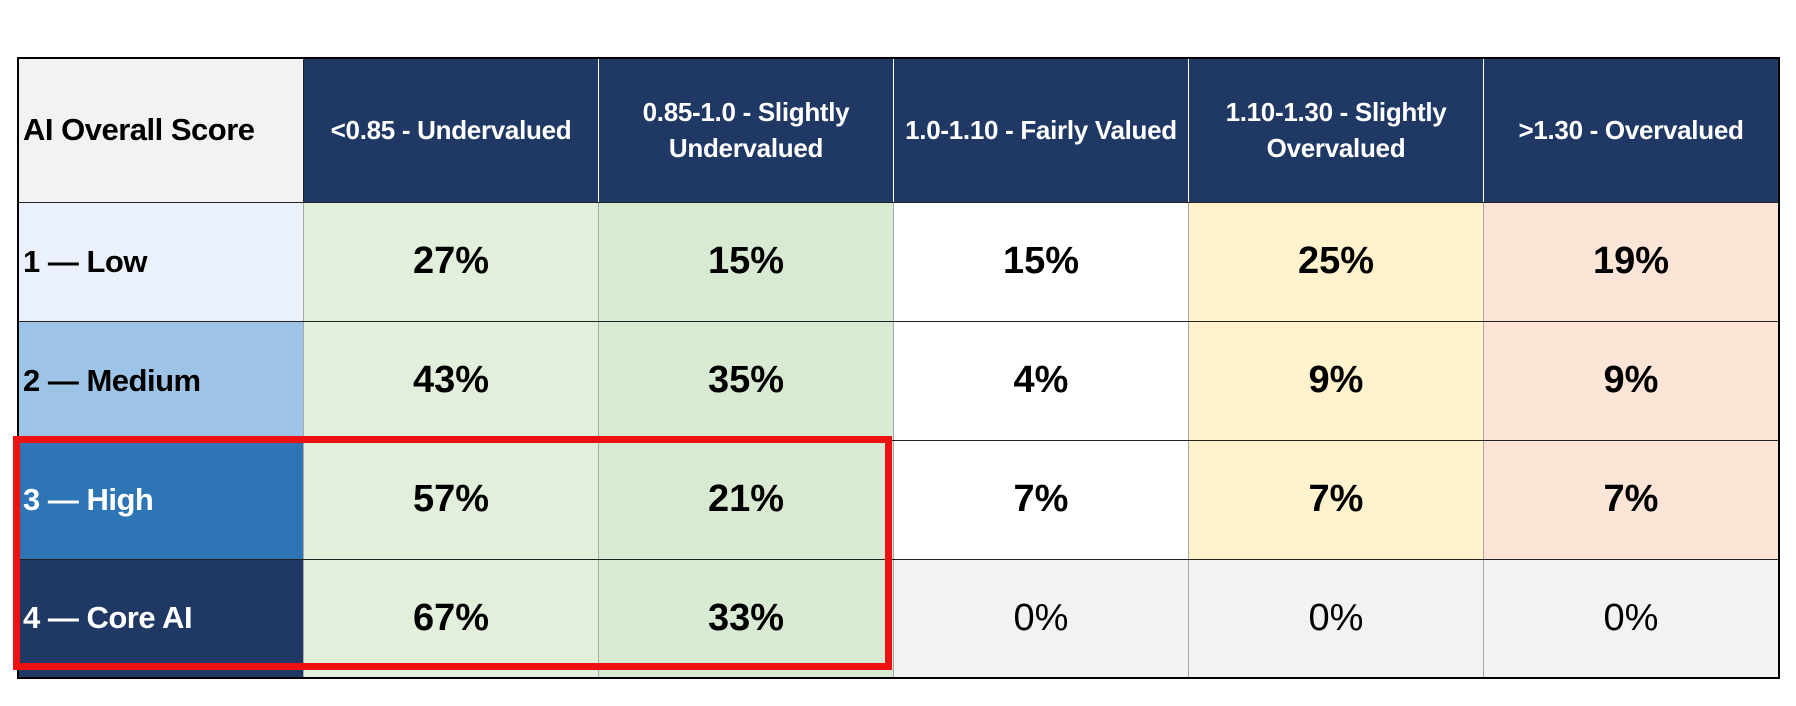 The height and width of the screenshot is (706, 1796). What do you see at coordinates (1336, 380) in the screenshot?
I see `cell-medium-slightly-overvalued: 9%` at bounding box center [1336, 380].